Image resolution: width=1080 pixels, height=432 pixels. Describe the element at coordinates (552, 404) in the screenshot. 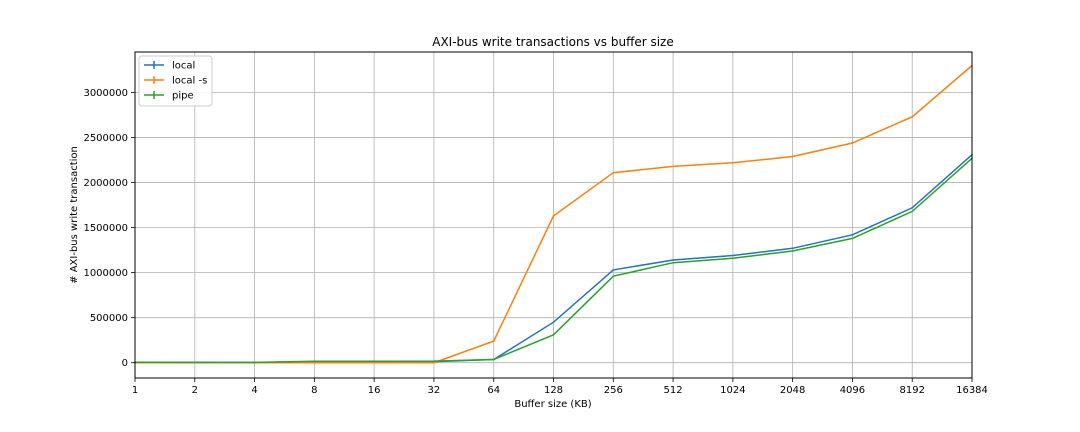

I see `x-axis-label: Buffer size (KB)` at that location.